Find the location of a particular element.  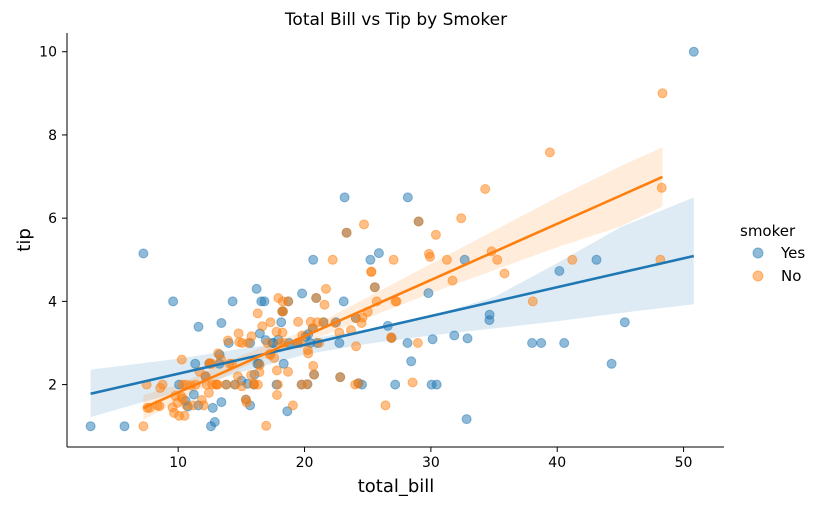

legend: smoker Yes No is located at coordinates (772, 253).